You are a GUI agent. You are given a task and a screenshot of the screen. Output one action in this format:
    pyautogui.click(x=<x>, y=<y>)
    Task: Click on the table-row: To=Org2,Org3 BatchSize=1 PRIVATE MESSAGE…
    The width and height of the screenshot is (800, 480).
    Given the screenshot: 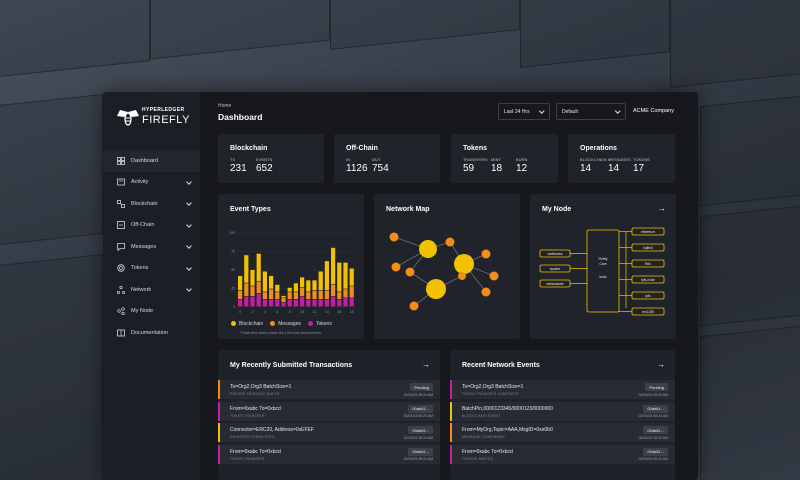 What is the action you would take?
    pyautogui.click(x=329, y=389)
    